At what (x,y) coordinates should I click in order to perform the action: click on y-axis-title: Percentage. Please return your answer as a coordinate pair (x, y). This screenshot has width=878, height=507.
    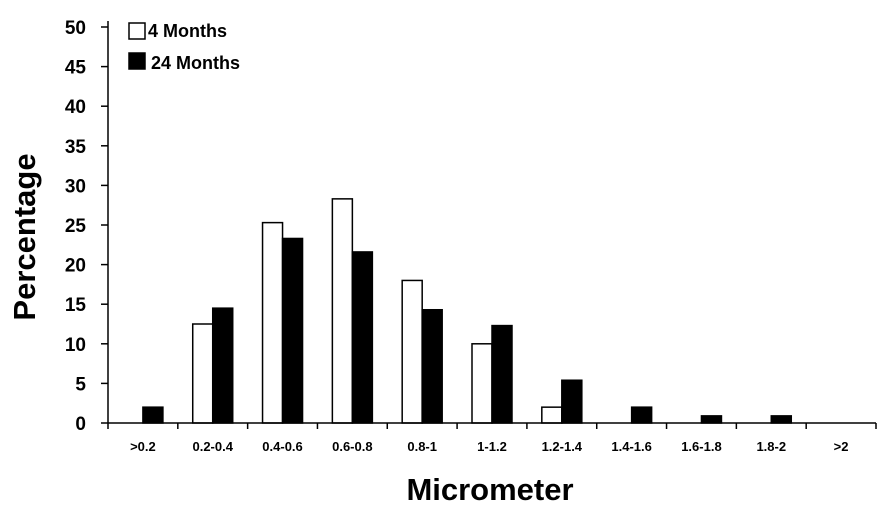
    Looking at the image, I should click on (24, 236).